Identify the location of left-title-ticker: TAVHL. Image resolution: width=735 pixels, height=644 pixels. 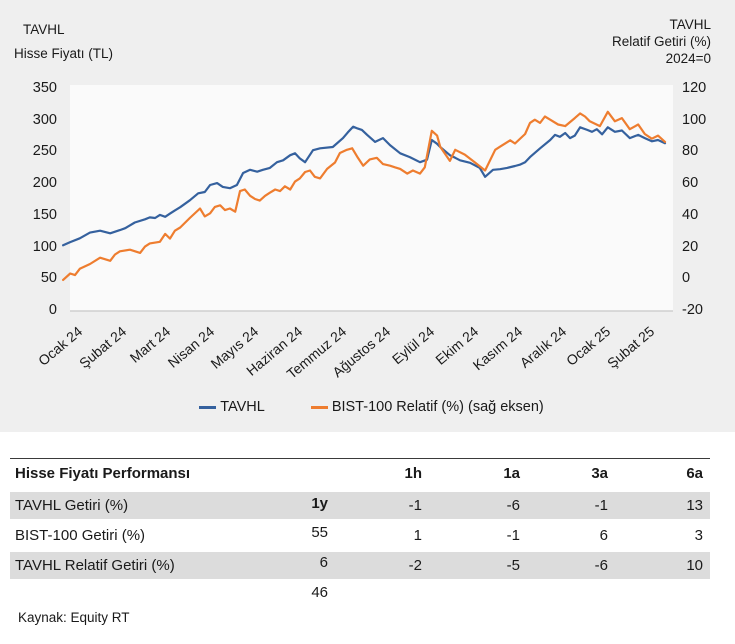
(44, 29).